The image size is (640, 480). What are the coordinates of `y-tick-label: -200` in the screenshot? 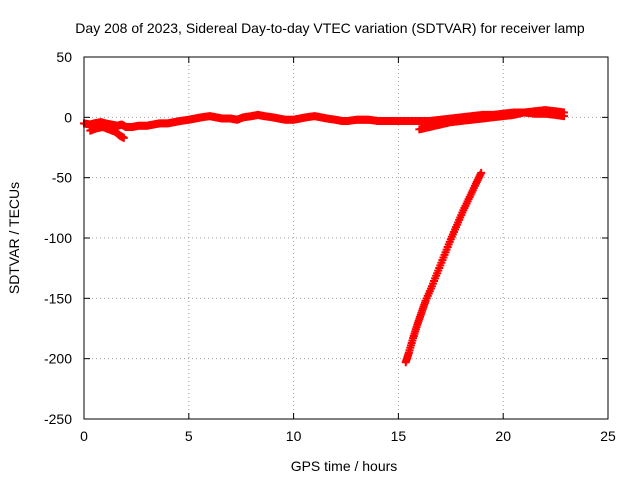 It's located at (58, 359).